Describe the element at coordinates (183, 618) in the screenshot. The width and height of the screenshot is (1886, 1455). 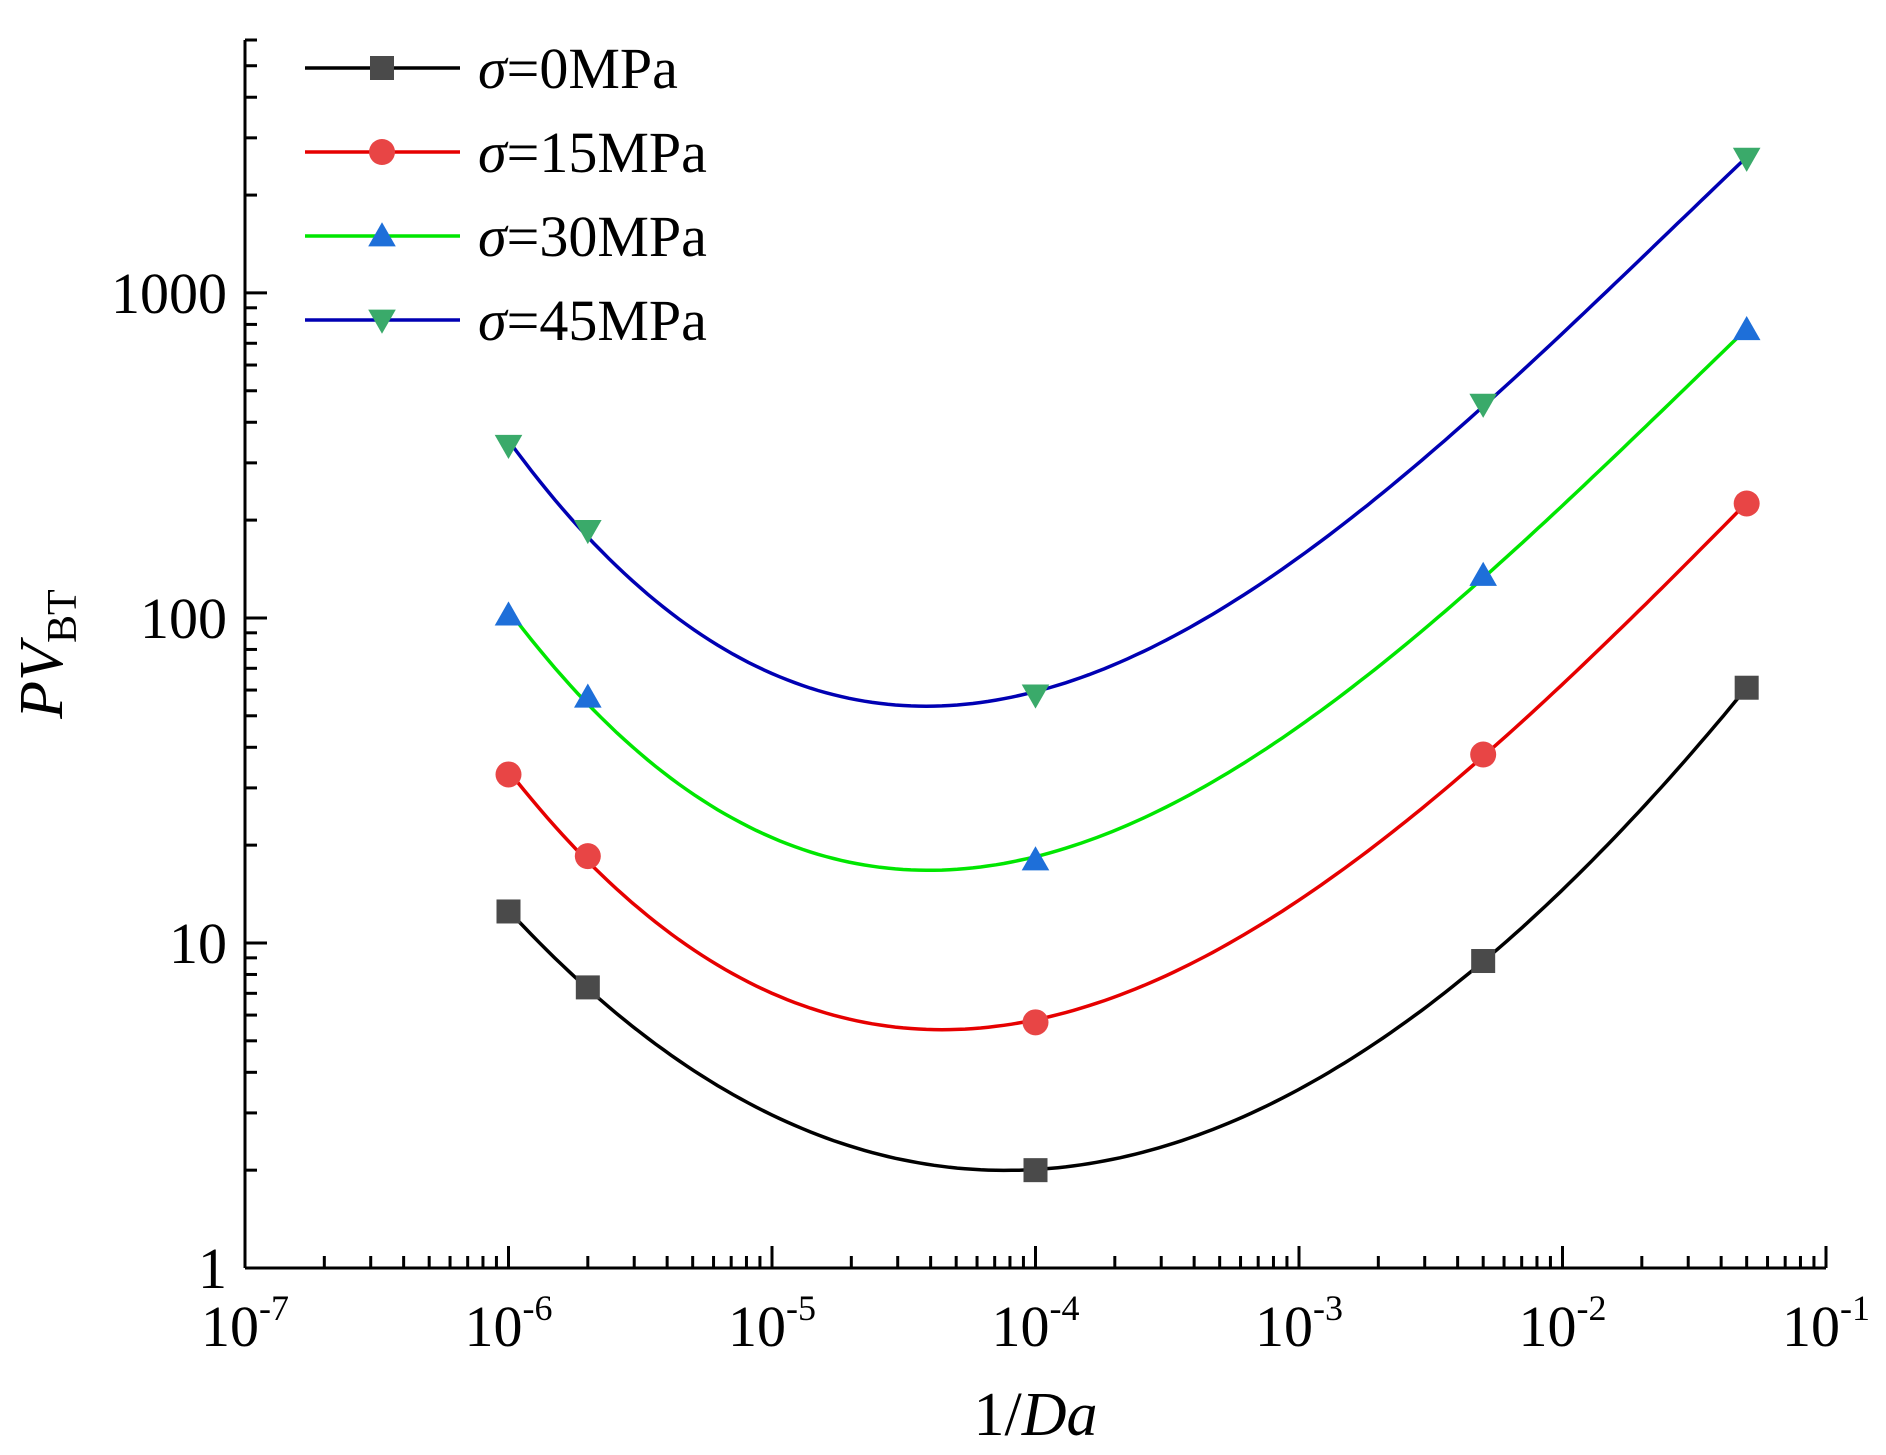
I see `y-tick-label: 100` at that location.